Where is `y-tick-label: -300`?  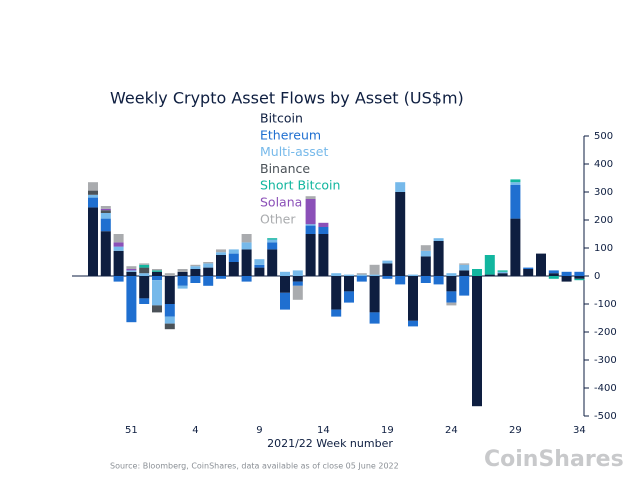 y-tick-label: -300 is located at coordinates (605, 360).